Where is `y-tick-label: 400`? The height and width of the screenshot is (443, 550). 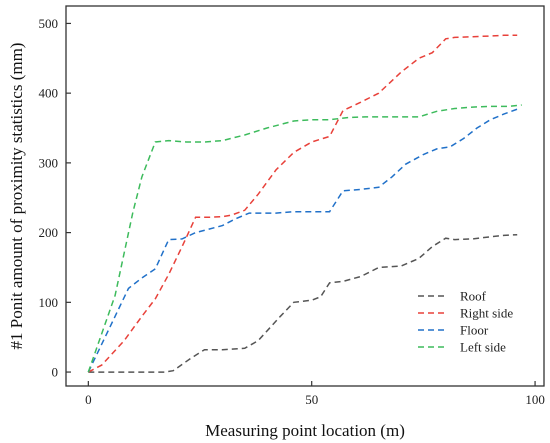 y-tick-label: 400 is located at coordinates (49, 93).